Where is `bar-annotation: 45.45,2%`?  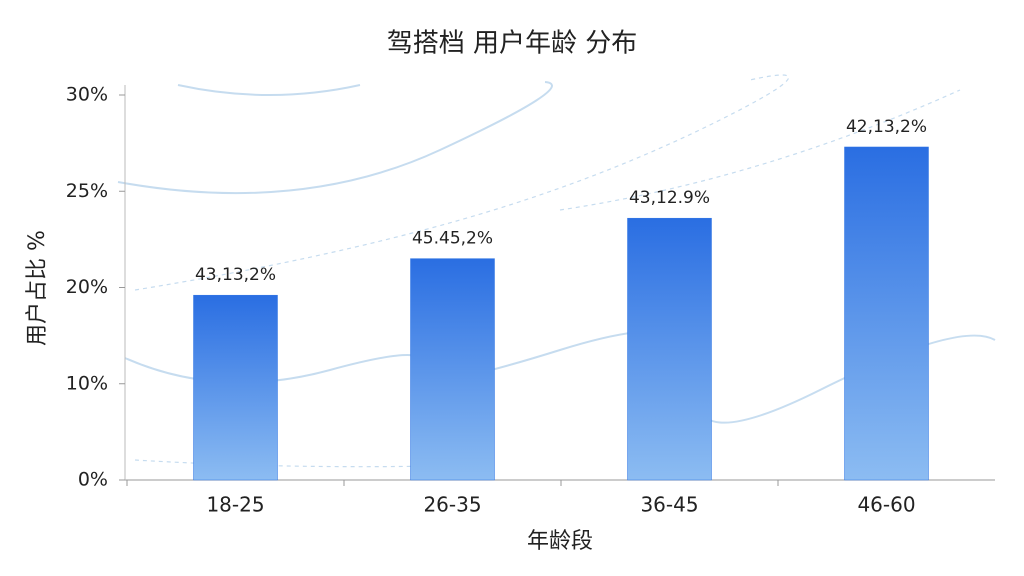
bar-annotation: 45.45,2% is located at coordinates (452, 239).